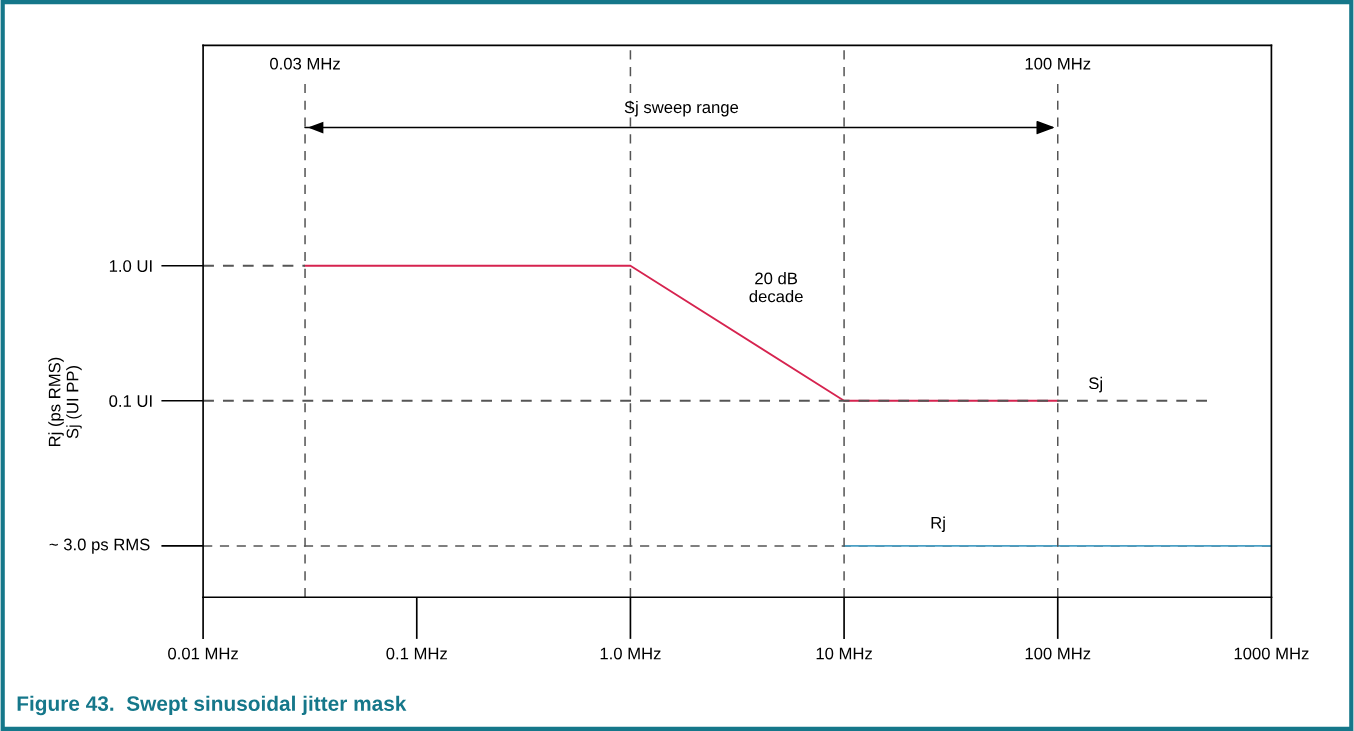 The image size is (1354, 731). Describe the element at coordinates (938, 524) in the screenshot. I see `series-label: Rj` at that location.